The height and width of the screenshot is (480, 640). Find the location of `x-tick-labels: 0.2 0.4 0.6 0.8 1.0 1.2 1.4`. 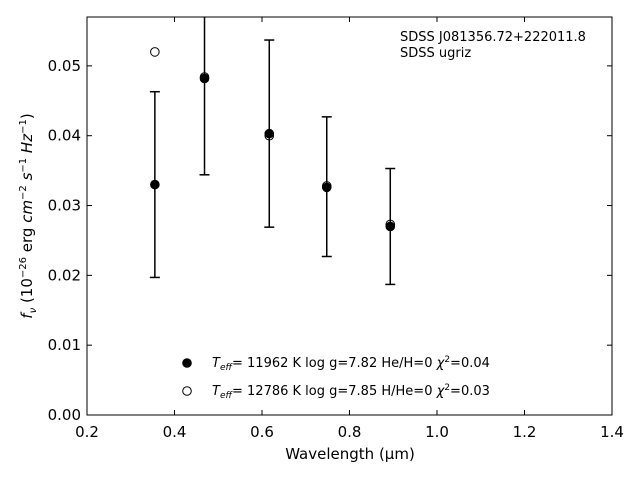

x-tick-labels: 0.2 0.4 0.6 0.8 1.0 1.2 1.4 is located at coordinates (349, 432).